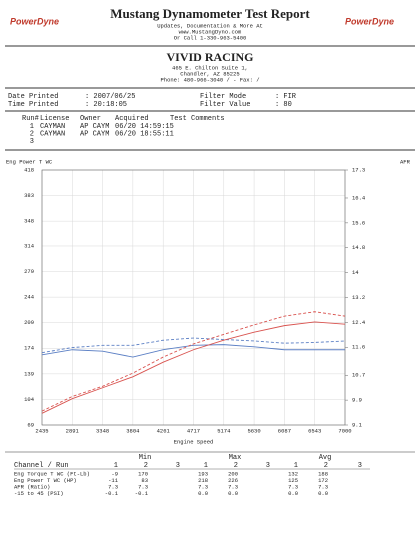 This screenshot has height=550, width=420. What do you see at coordinates (283, 105) in the screenshot?
I see `info-value: : 80` at bounding box center [283, 105].